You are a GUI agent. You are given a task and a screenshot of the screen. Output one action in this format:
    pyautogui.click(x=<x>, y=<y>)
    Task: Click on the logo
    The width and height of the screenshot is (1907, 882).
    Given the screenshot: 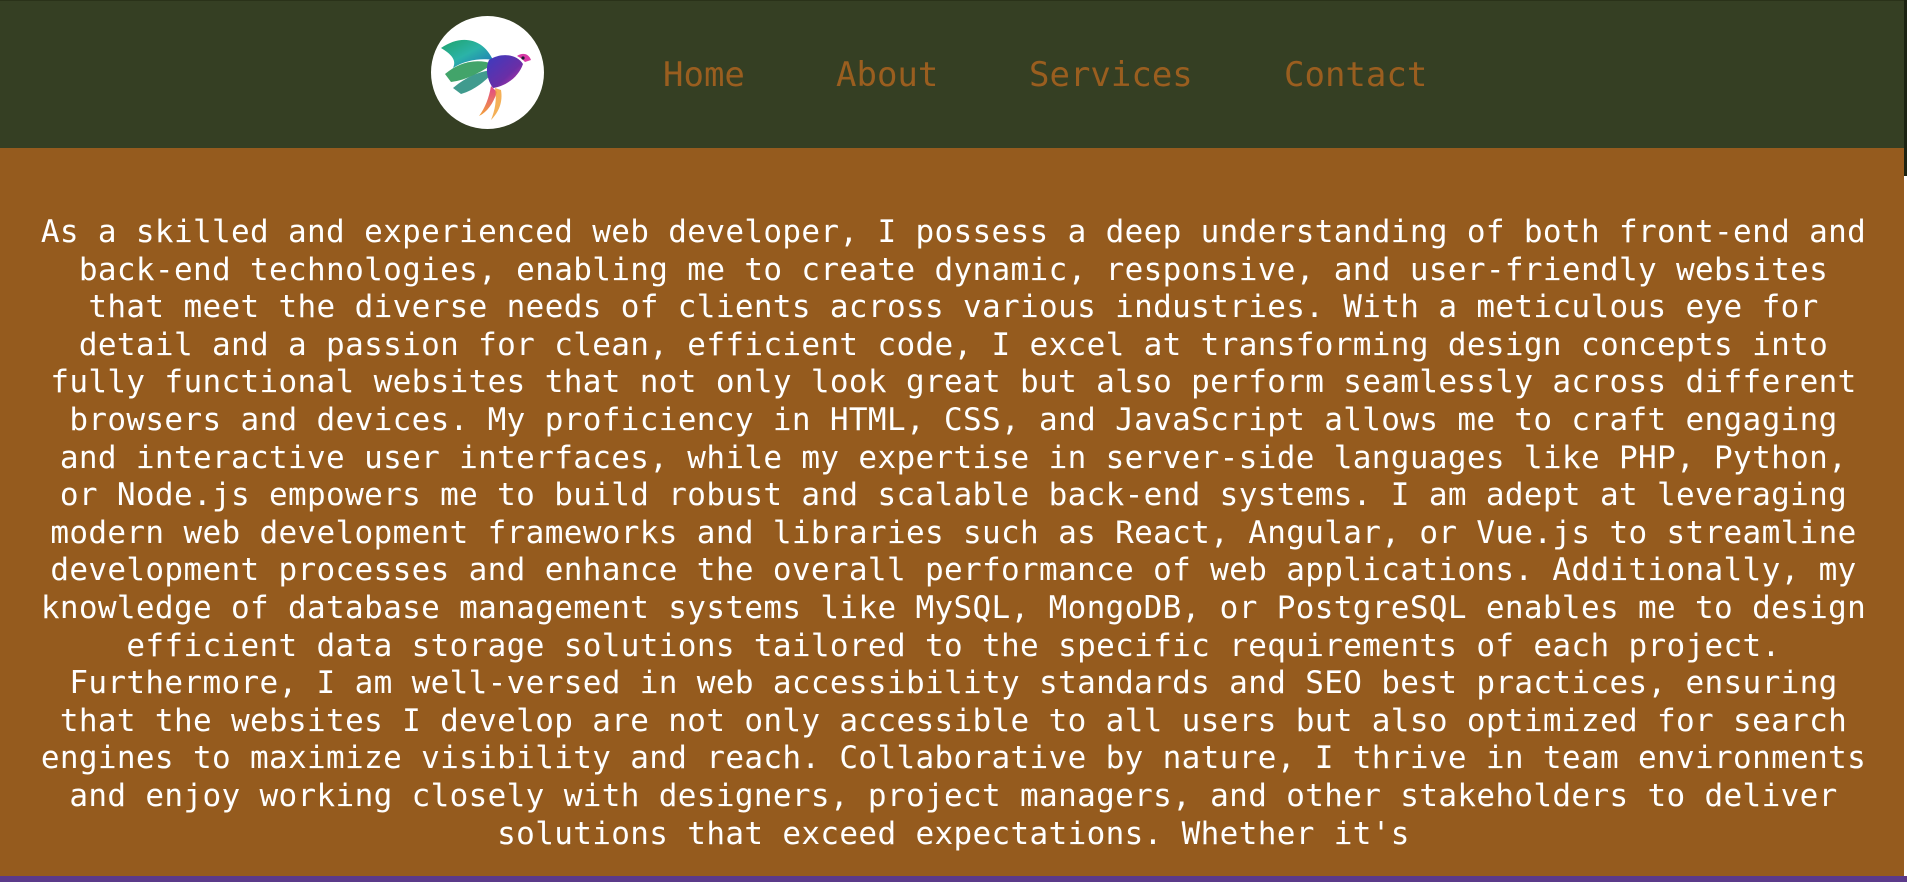 What is the action you would take?
    pyautogui.click(x=487, y=72)
    